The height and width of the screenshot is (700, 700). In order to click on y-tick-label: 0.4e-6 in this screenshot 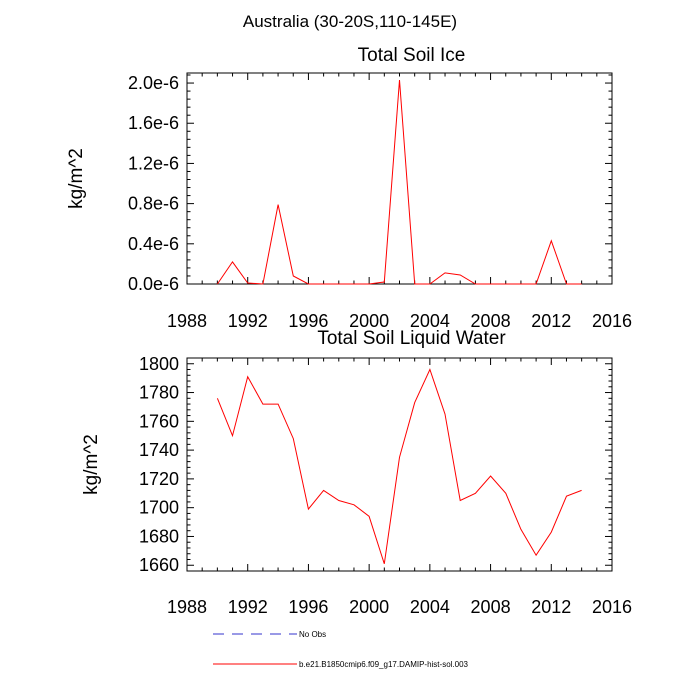, I will do `click(153, 244)`.